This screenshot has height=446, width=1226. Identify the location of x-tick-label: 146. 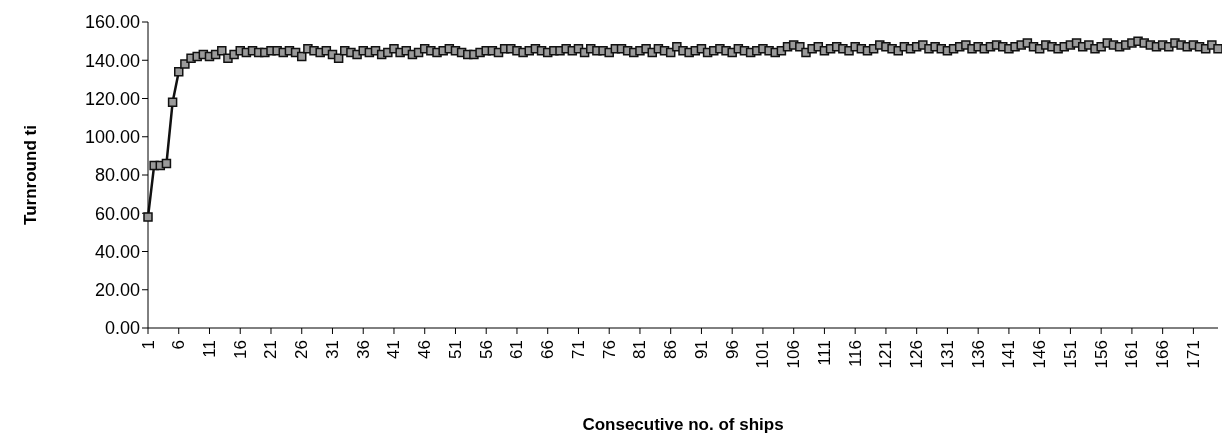
(1040, 354).